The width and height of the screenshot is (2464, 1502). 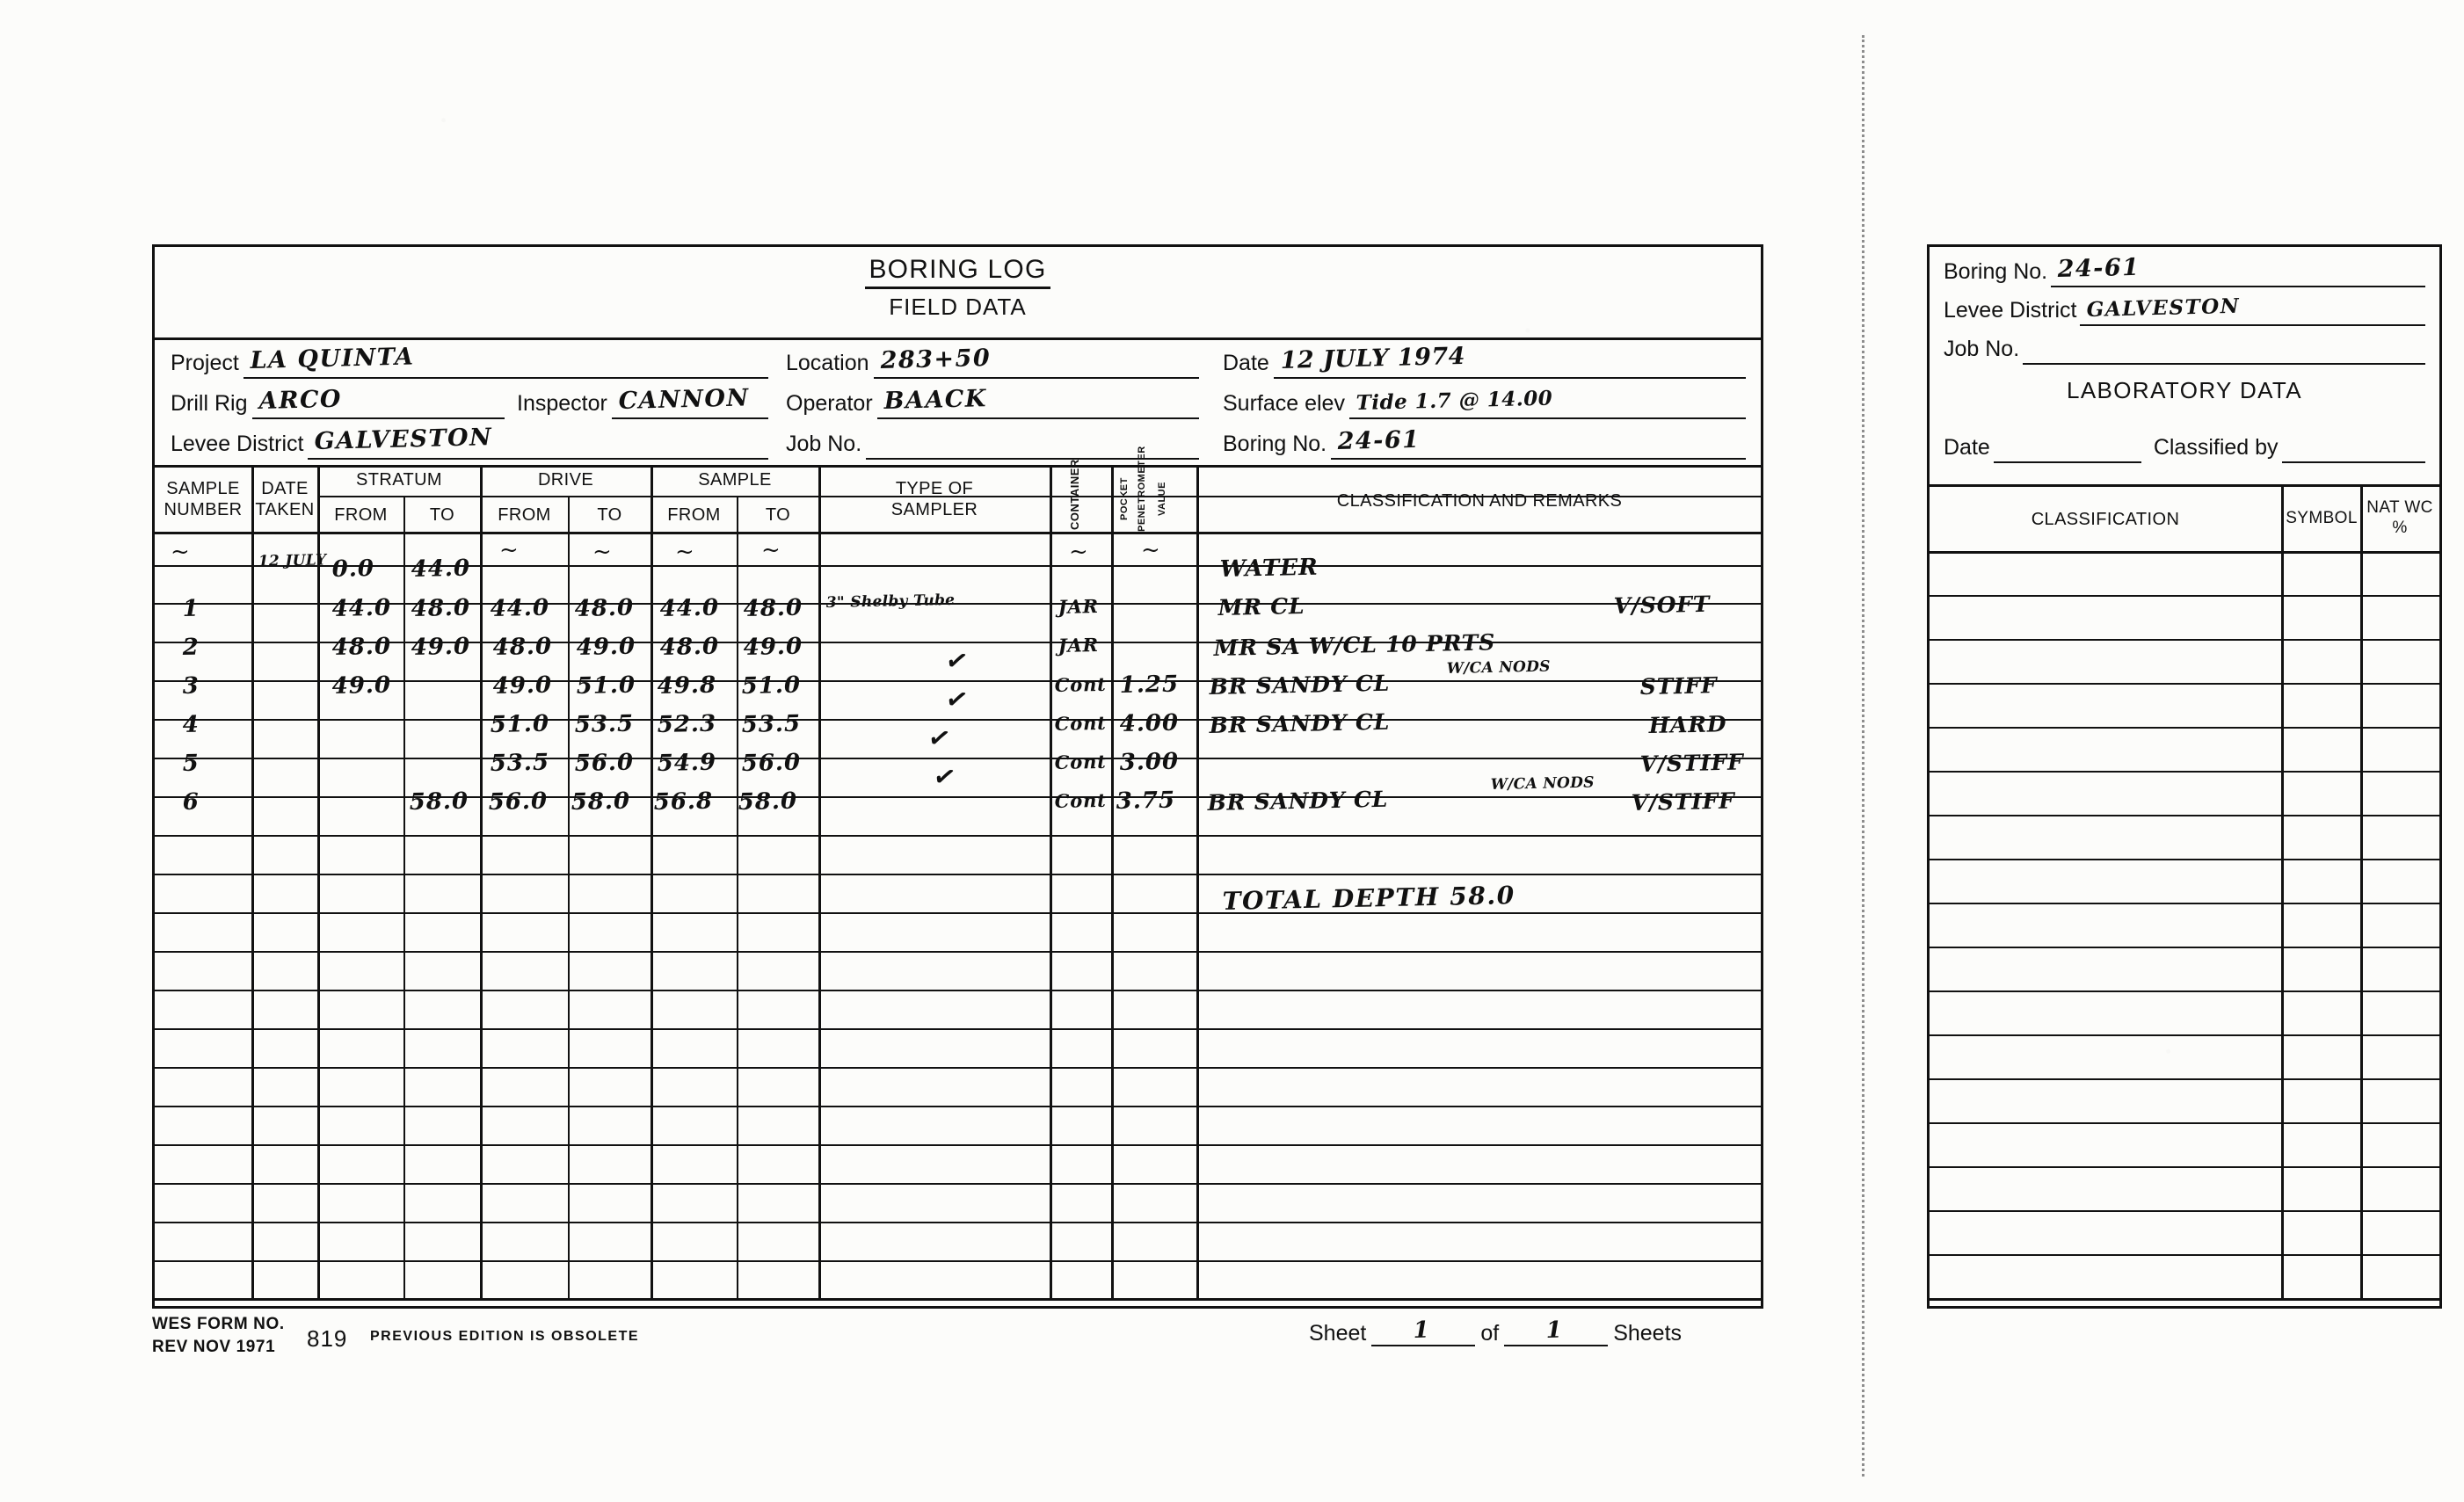 I want to click on header-pocket-penetrometer-3: VALUE, so click(x=1162, y=499).